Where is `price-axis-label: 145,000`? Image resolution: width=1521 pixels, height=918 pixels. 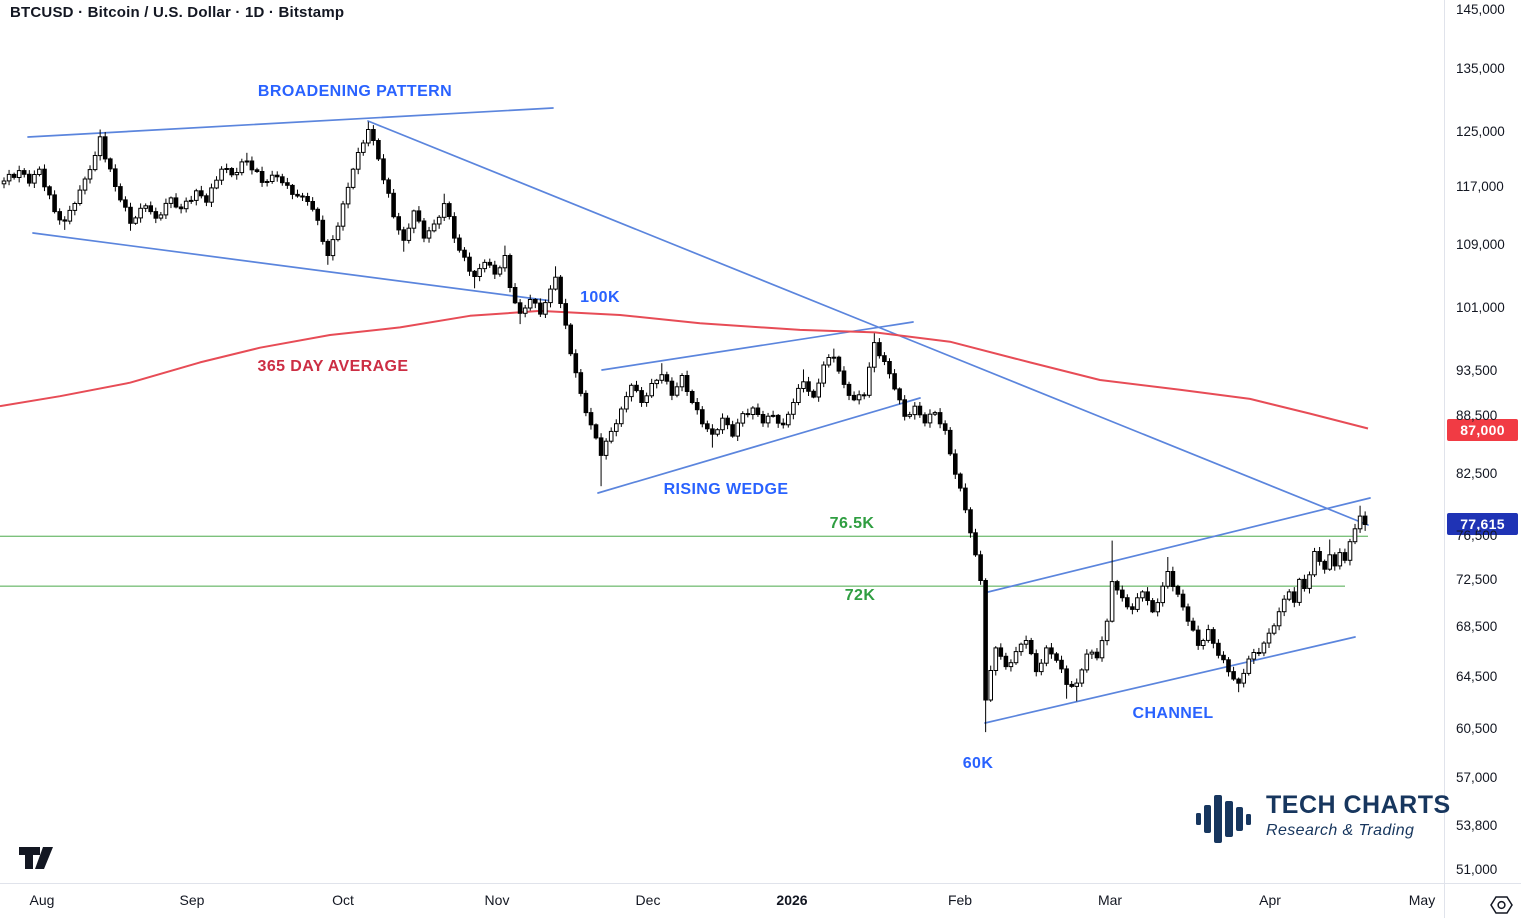
price-axis-label: 145,000 is located at coordinates (1480, 9).